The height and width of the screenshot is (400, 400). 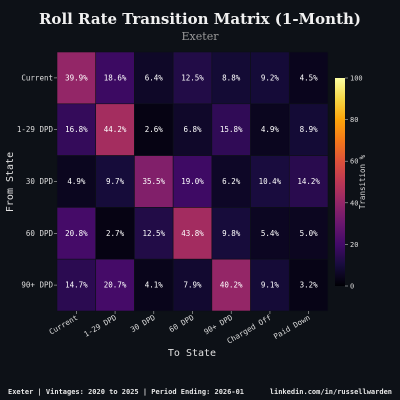 What do you see at coordinates (37, 77) in the screenshot?
I see `y-tick-label: Current` at bounding box center [37, 77].